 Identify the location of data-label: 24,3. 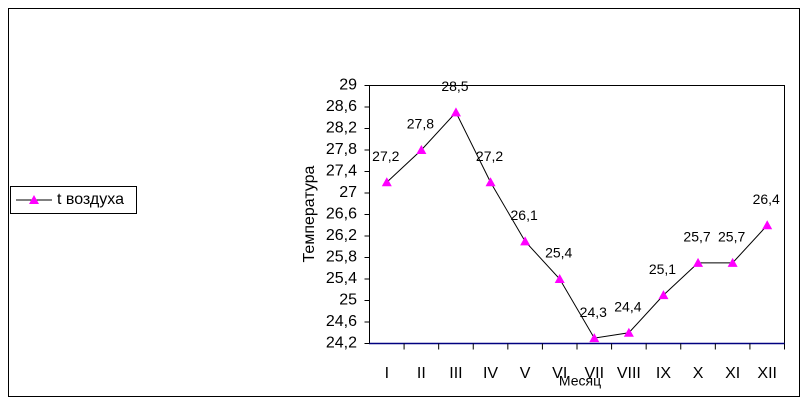
(593, 312).